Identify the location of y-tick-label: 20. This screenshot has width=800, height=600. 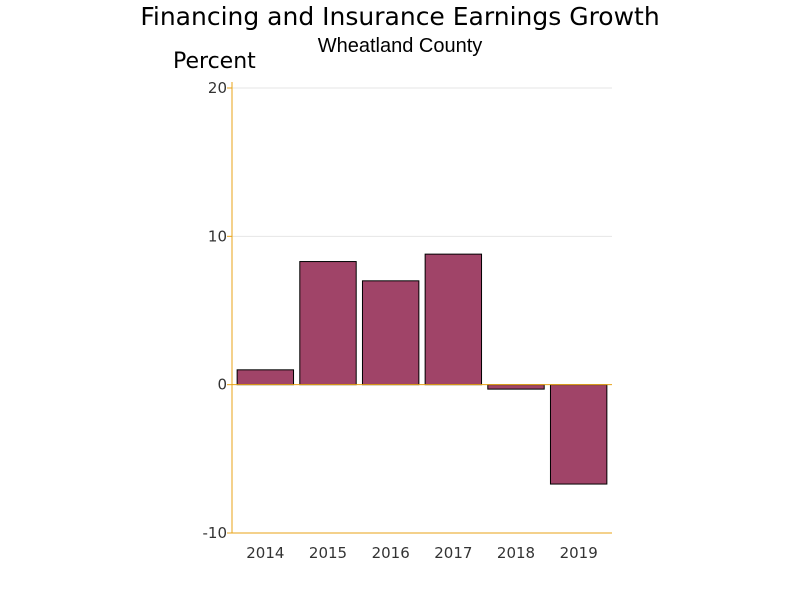
(217, 88).